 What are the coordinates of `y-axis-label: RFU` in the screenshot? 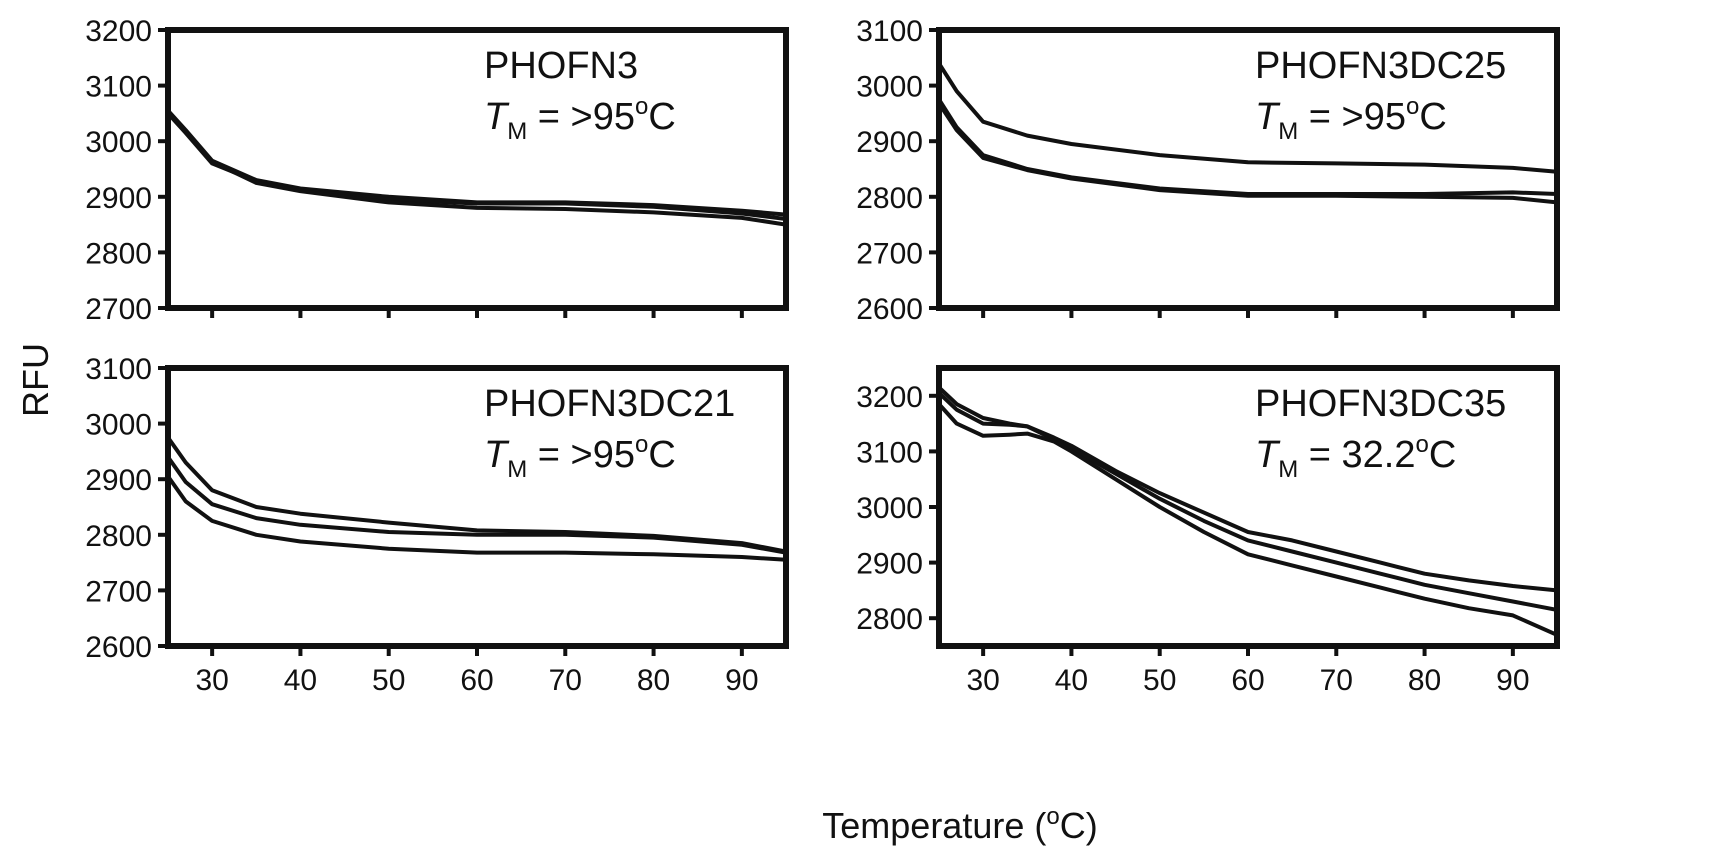 It's located at (35, 380).